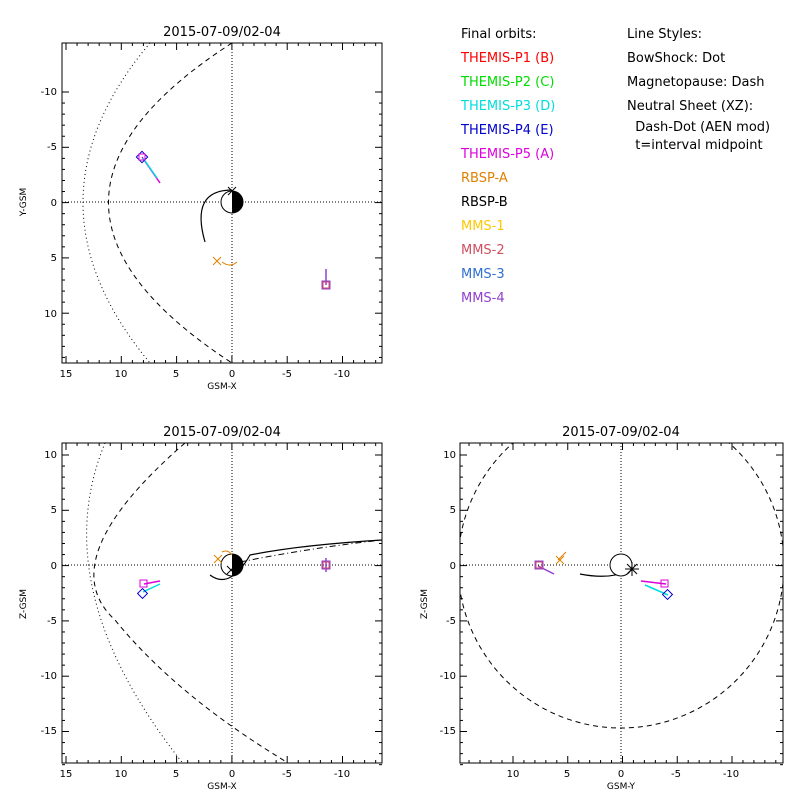 The image size is (800, 800). I want to click on rbsp-a-orbit, so click(227, 553).